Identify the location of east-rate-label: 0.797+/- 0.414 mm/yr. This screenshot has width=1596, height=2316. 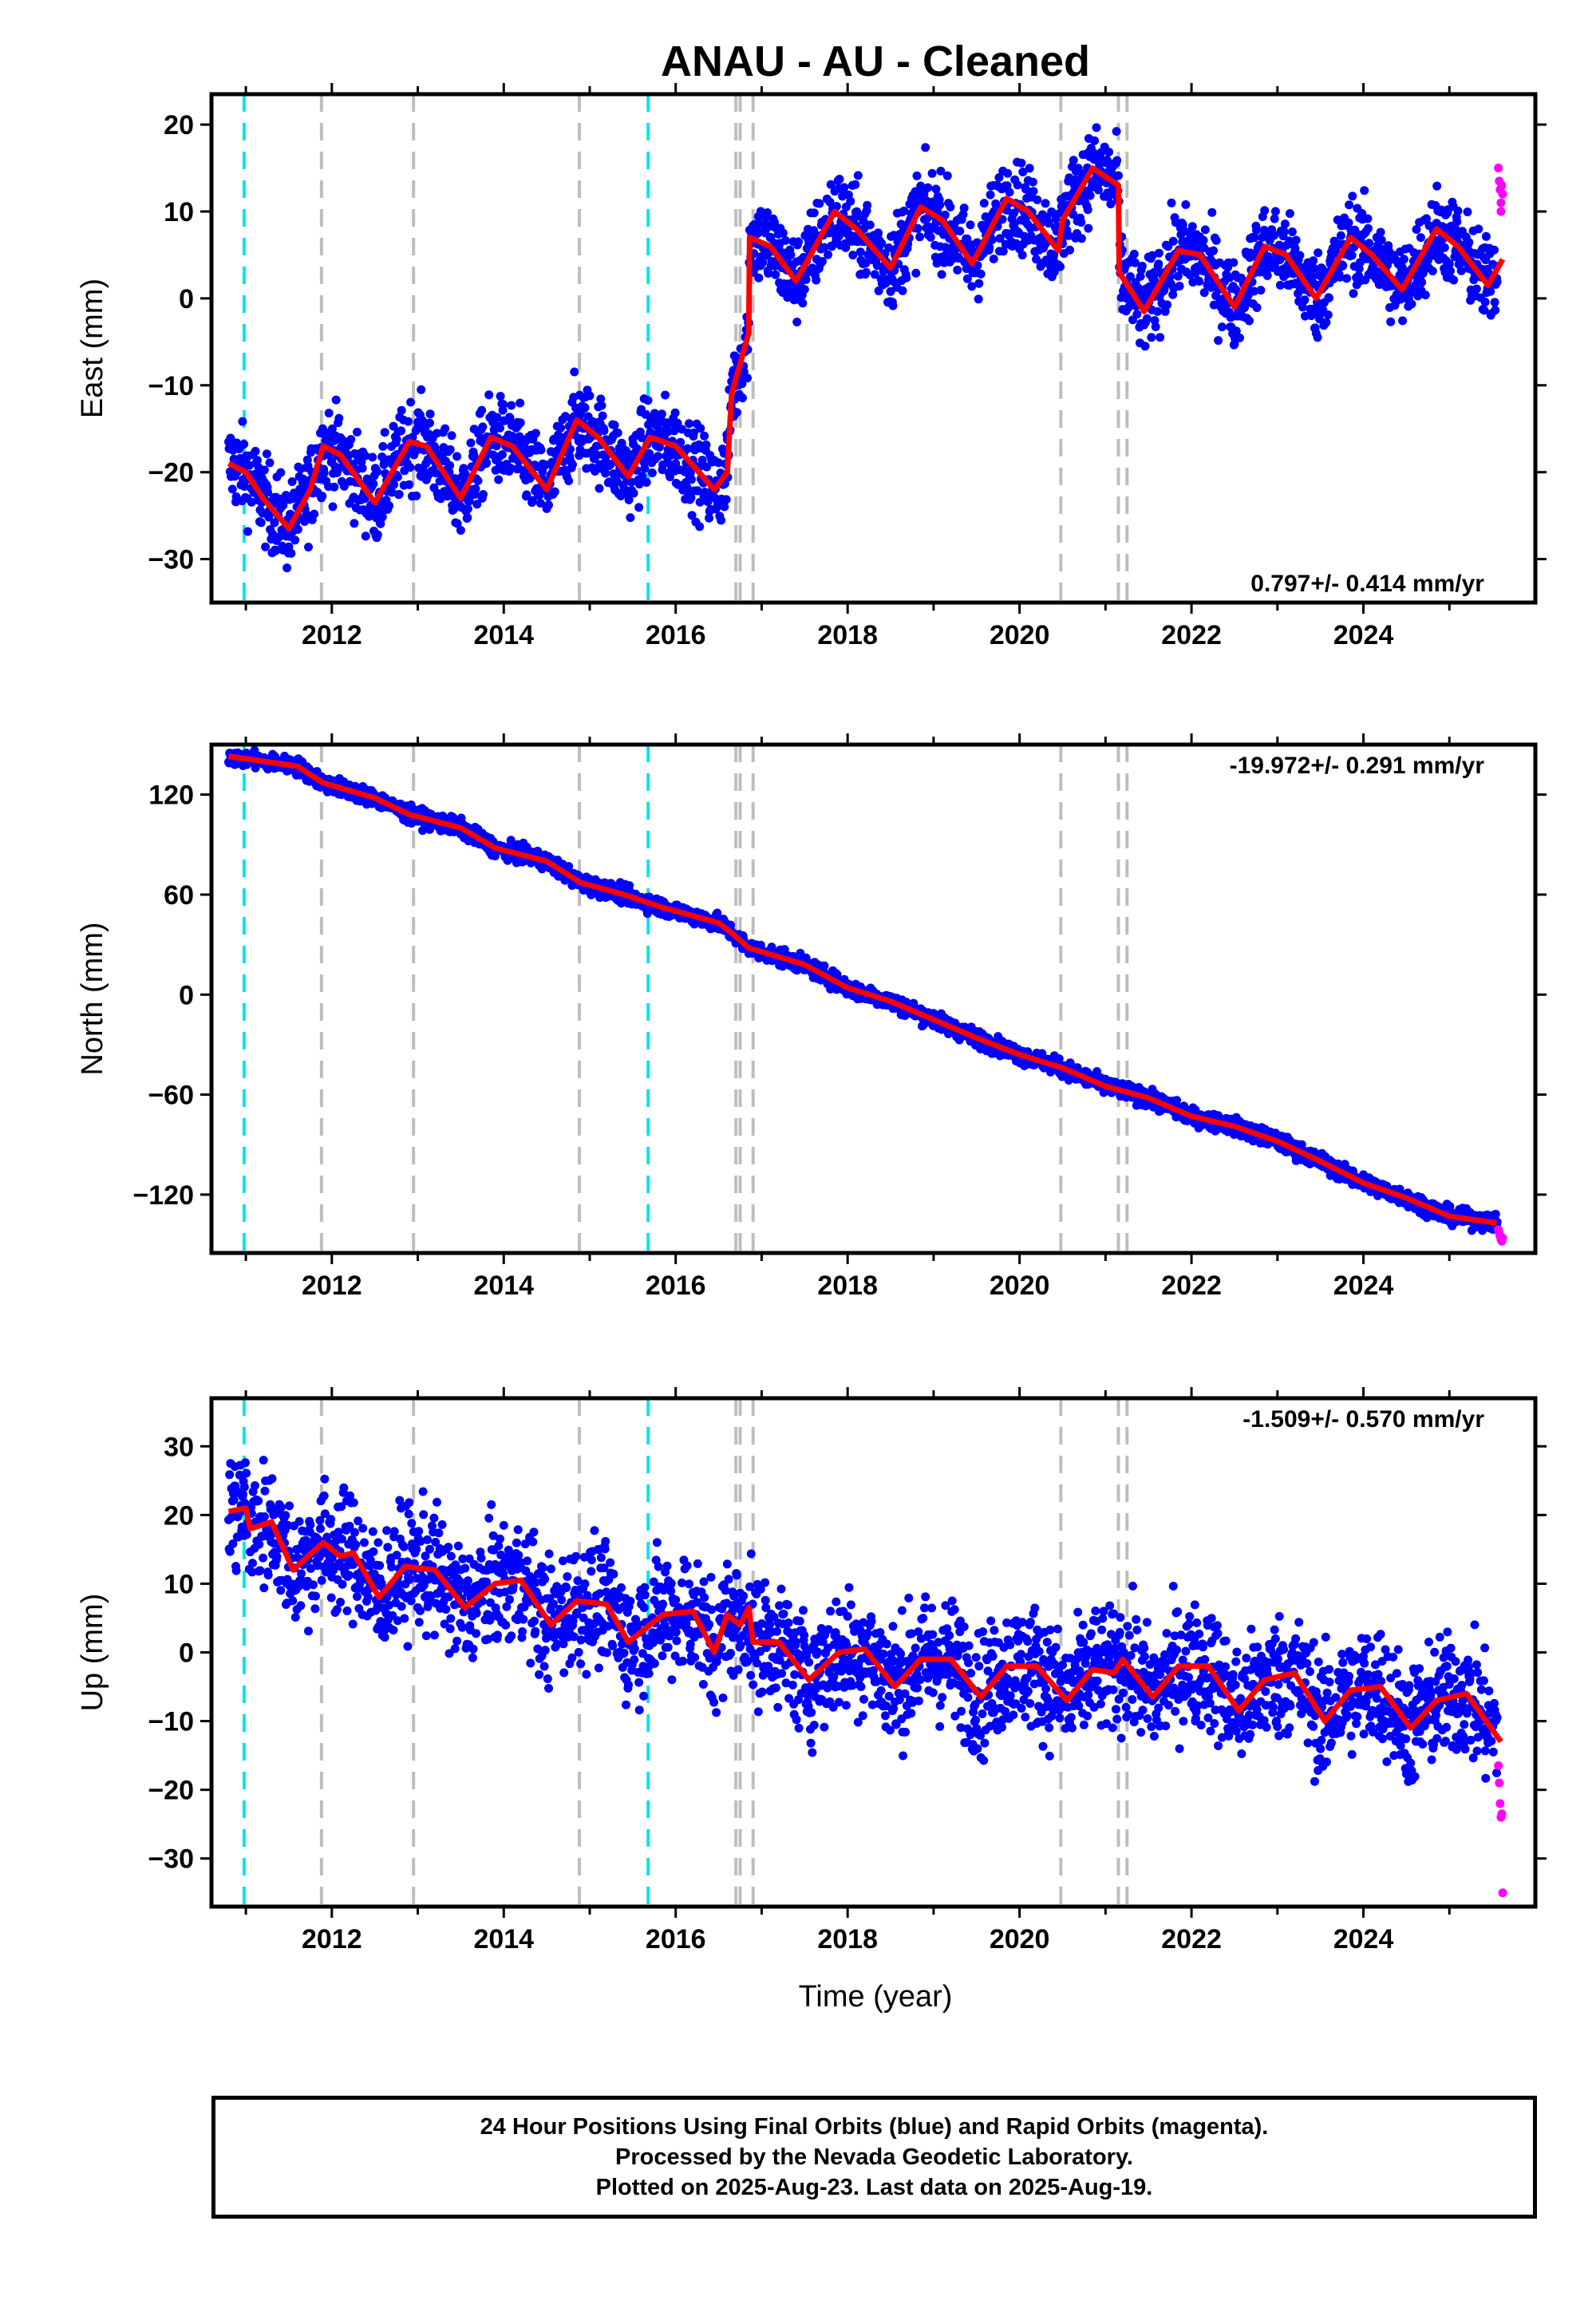
(1367, 584).